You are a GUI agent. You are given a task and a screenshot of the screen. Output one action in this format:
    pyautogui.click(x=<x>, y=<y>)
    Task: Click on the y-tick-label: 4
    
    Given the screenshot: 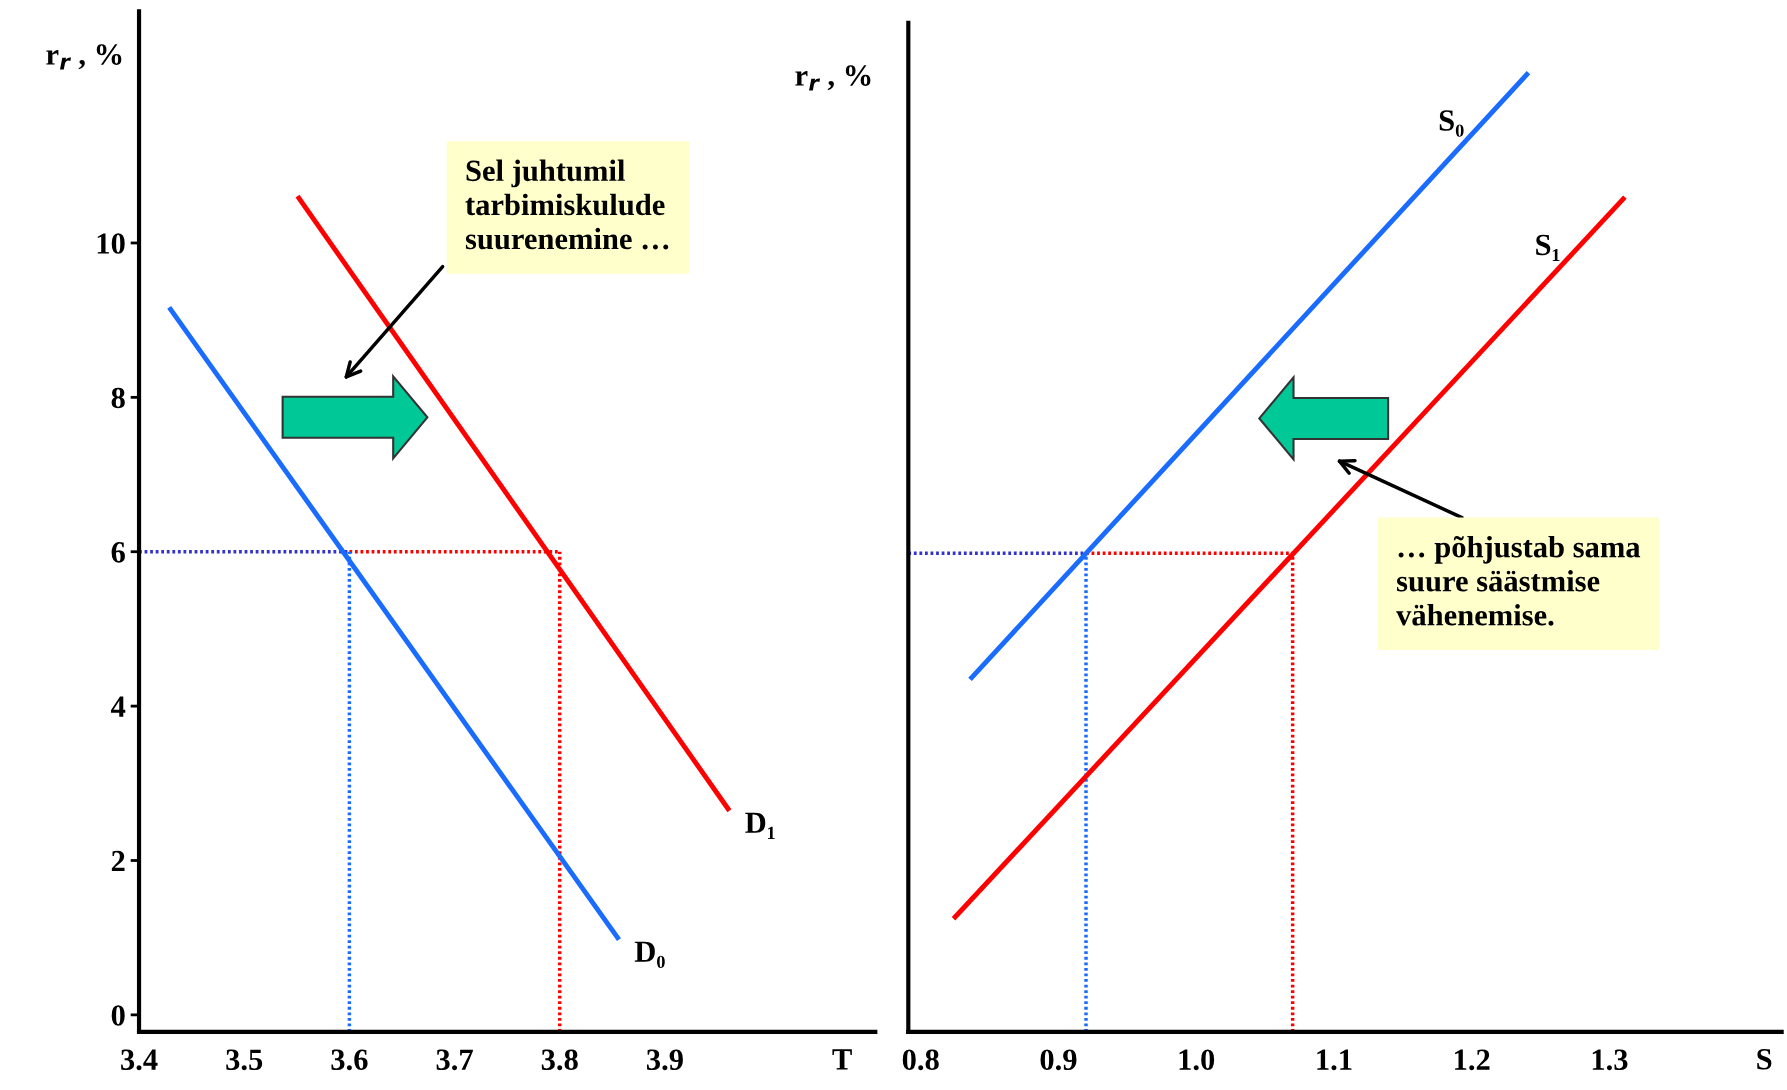 What is the action you would take?
    pyautogui.click(x=118, y=706)
    